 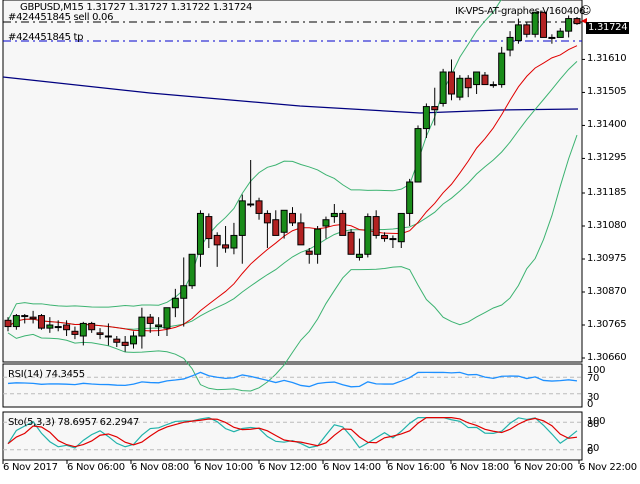 I want to click on time-tick: 6 Nov 06:00, so click(x=96, y=467).